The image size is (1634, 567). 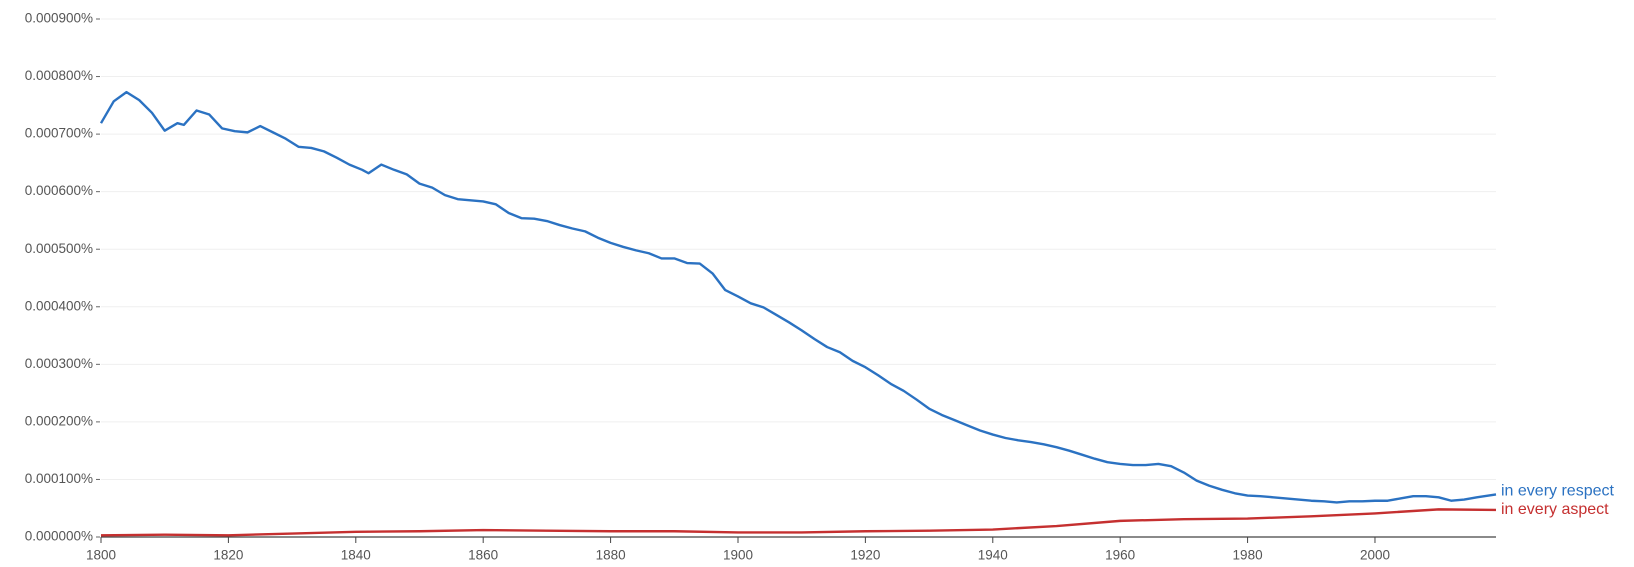 What do you see at coordinates (59, 305) in the screenshot?
I see `y-tick-label: 0.000400%` at bounding box center [59, 305].